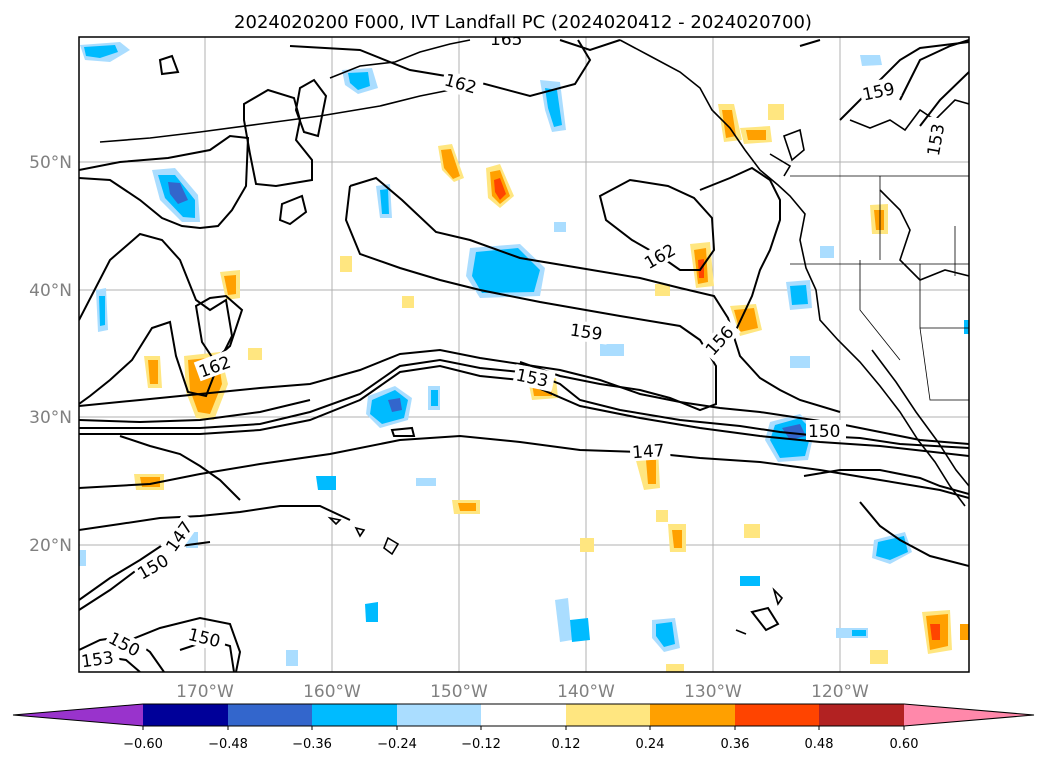 This screenshot has height=765, width=1047. I want to click on lon-label: 120°W, so click(840, 692).